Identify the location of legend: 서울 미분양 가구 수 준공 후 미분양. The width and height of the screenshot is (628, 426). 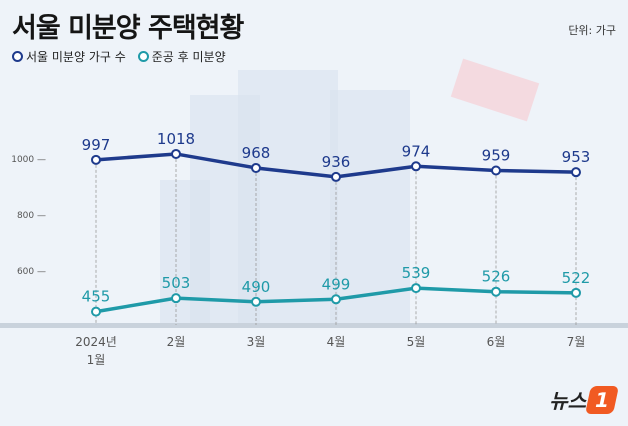
(119, 56).